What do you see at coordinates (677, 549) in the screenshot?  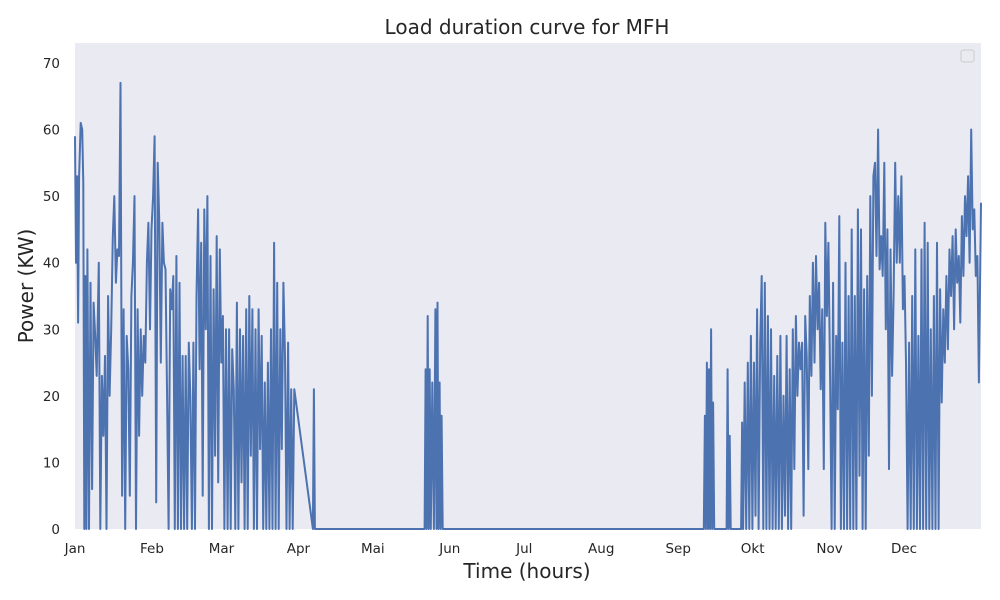 I see `x-tick-label: Sep` at bounding box center [677, 549].